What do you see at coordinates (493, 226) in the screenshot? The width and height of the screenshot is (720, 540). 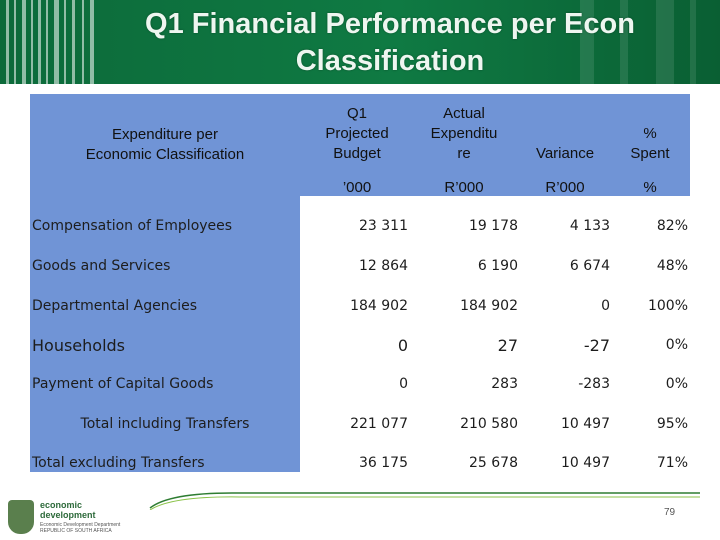 I see `table-cell: 19 178` at bounding box center [493, 226].